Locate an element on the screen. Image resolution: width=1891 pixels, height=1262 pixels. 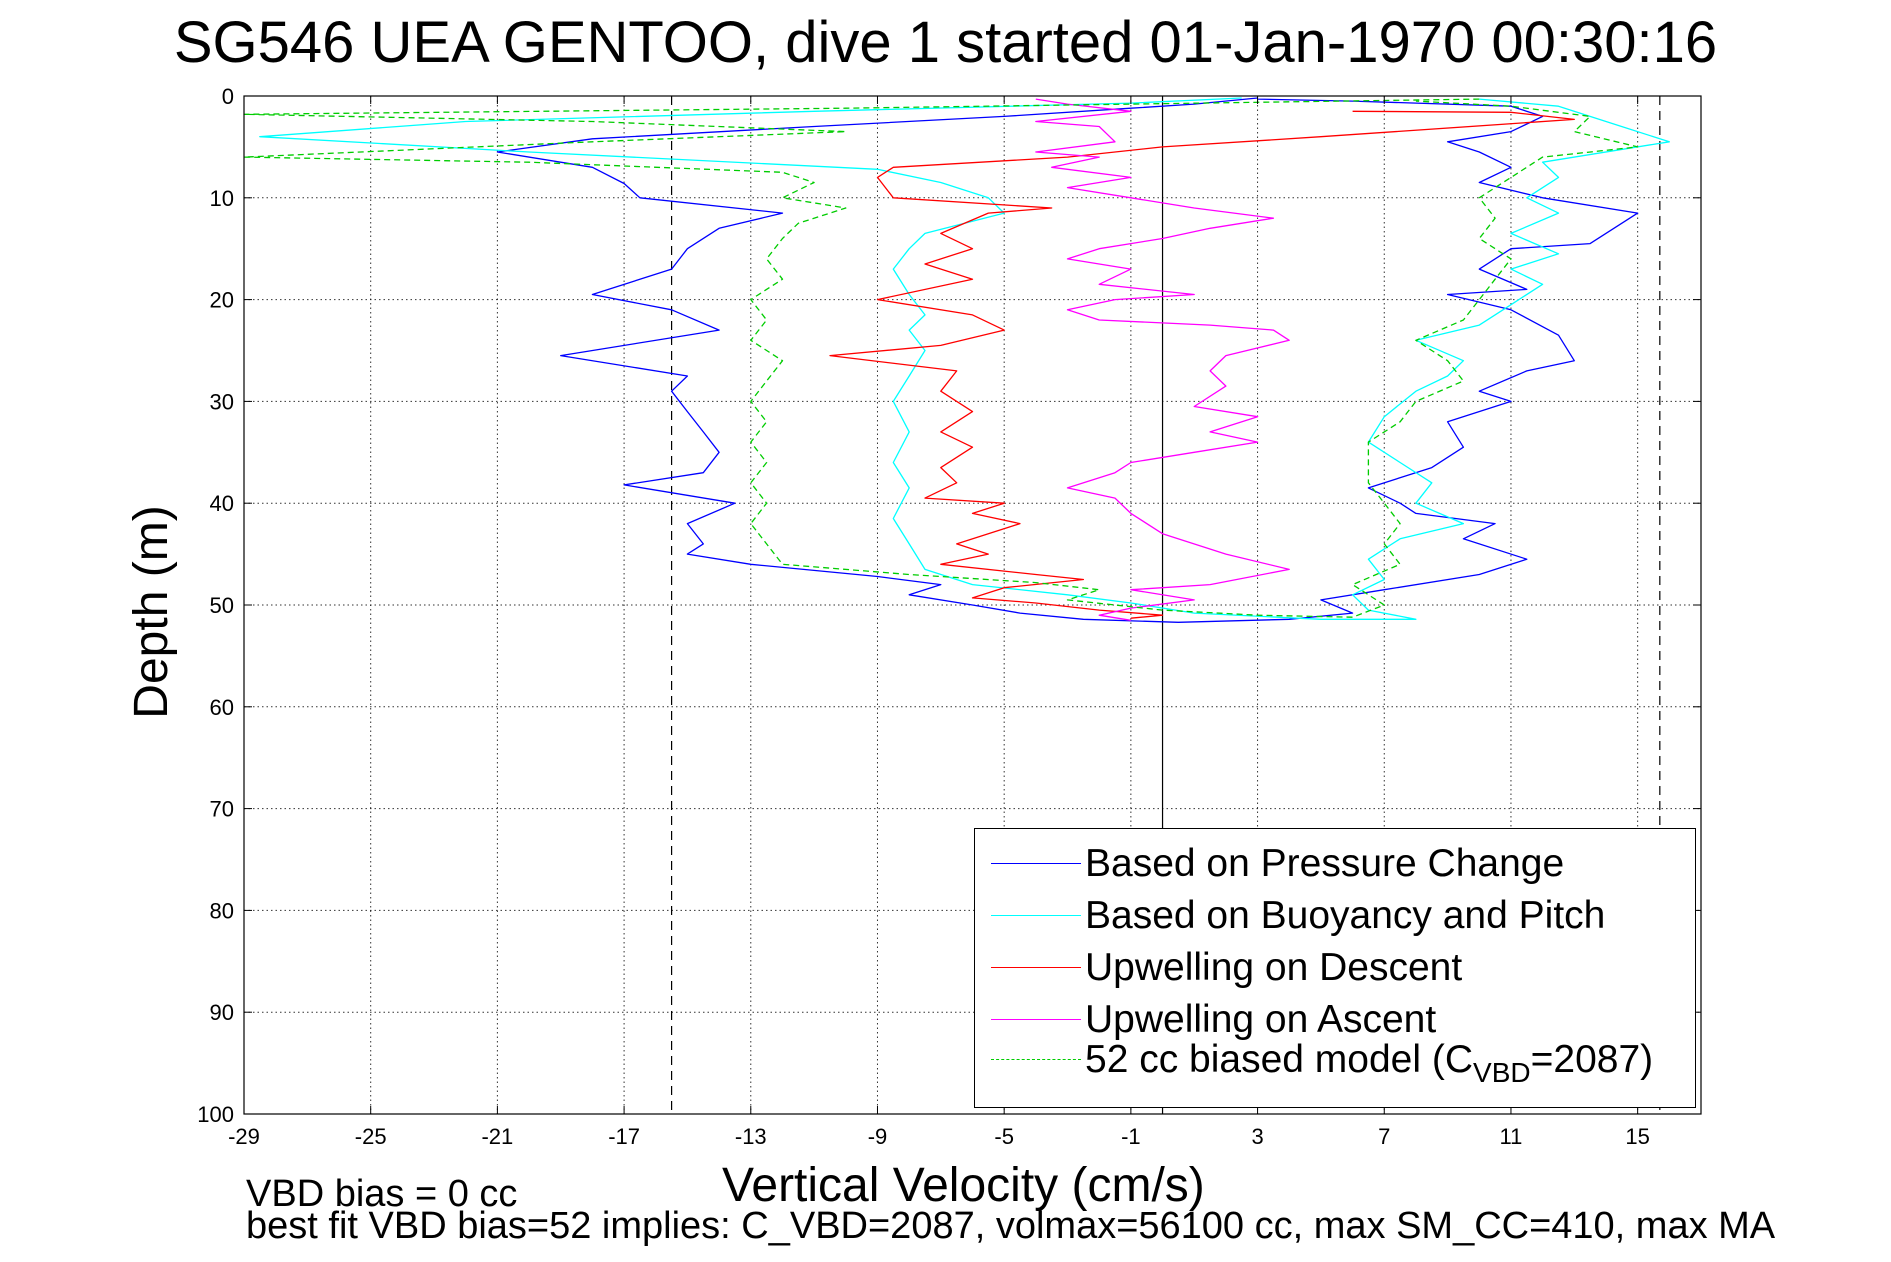
y-tick-label: 70 is located at coordinates (222, 809).